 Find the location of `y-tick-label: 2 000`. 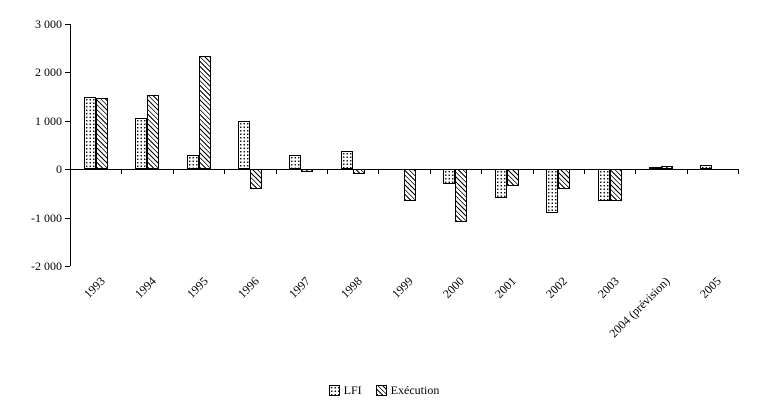

y-tick-label: 2 000 is located at coordinates (48, 72).